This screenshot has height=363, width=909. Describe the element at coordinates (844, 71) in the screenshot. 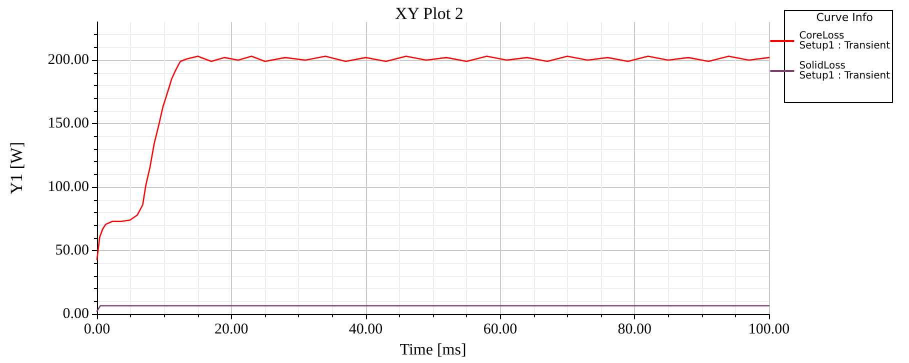

I see `legend-label: SolidLoss Setup1 : Transient` at that location.